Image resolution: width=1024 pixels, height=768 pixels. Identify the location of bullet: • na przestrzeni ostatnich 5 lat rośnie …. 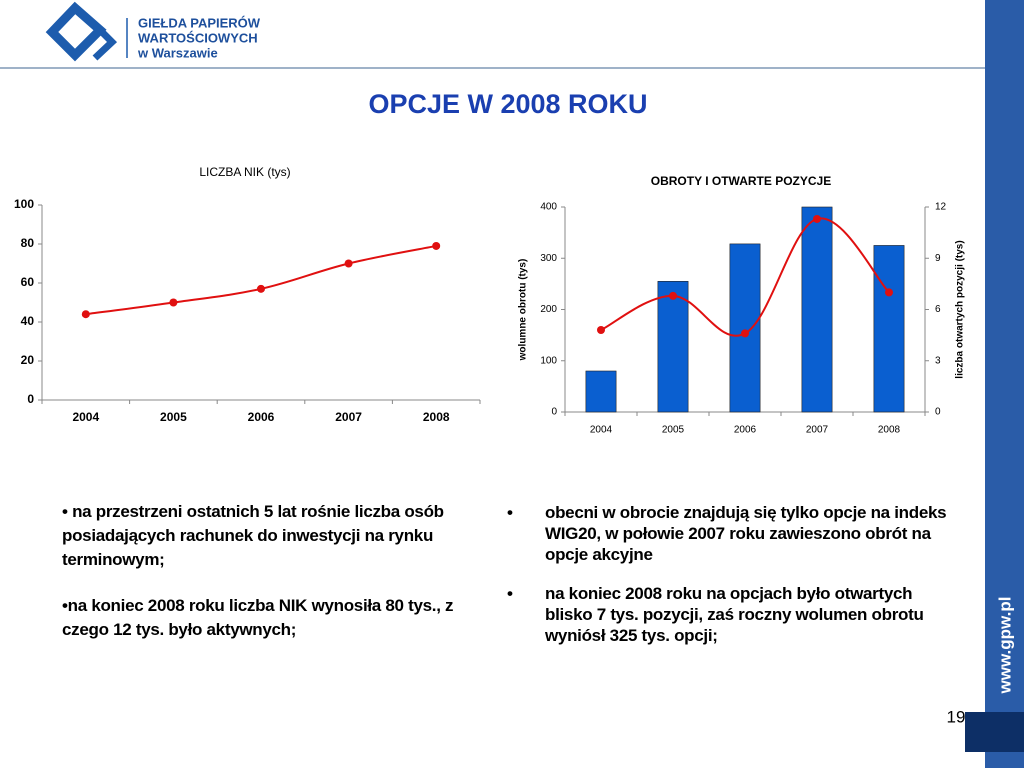
(253, 535).